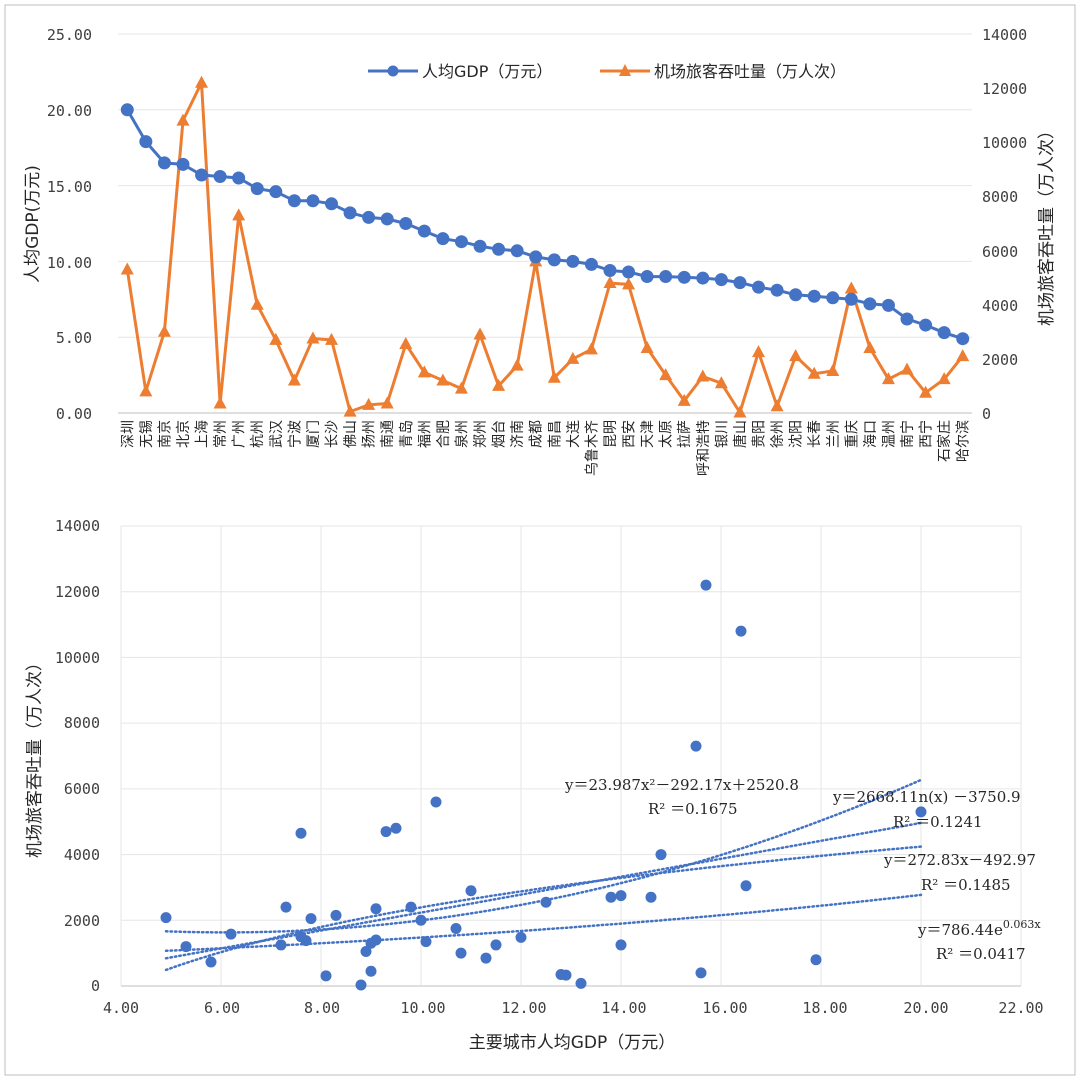 The width and height of the screenshot is (1080, 1080). What do you see at coordinates (462, 434) in the screenshot?
I see `category-label: 泉州` at bounding box center [462, 434].